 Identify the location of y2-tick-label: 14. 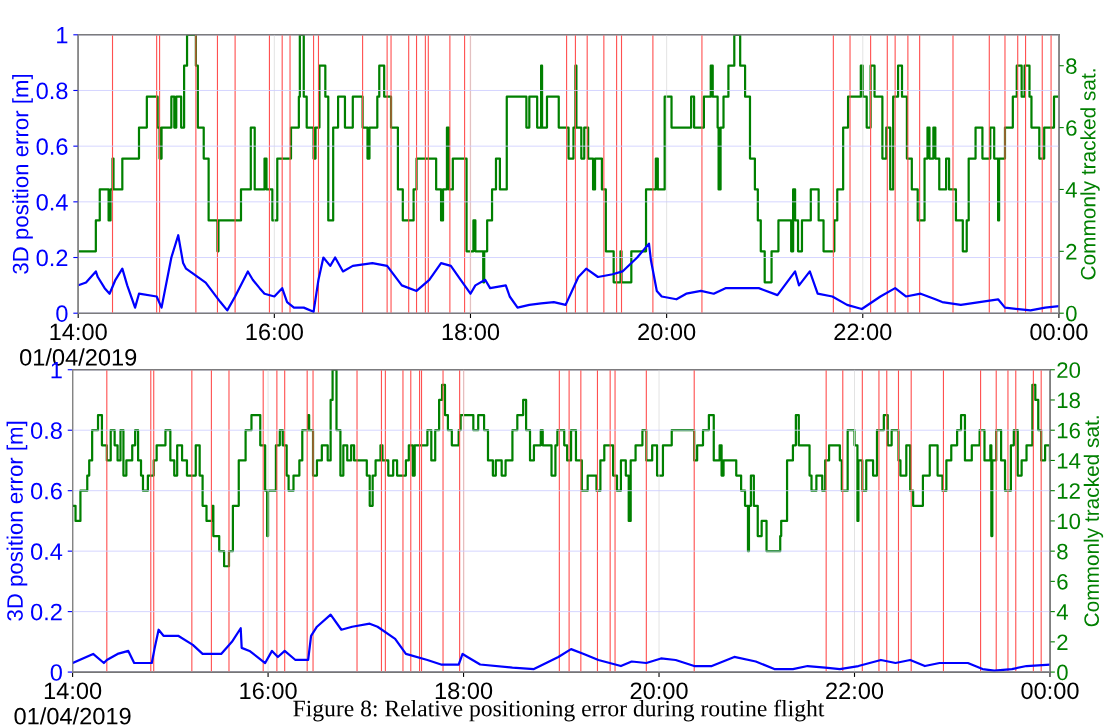
(1069, 461).